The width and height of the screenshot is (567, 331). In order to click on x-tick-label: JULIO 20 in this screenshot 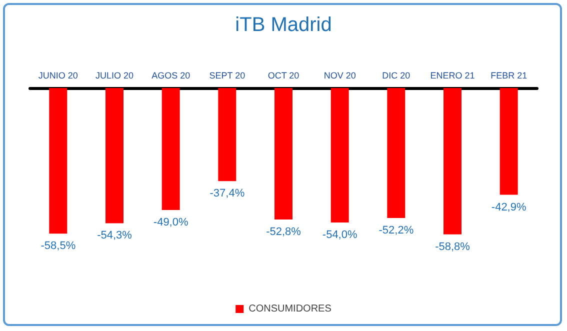, I will do `click(114, 75)`.